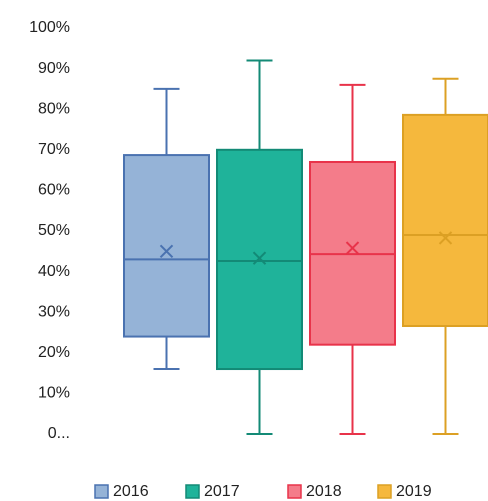  I want to click on y-tick-label: 40%, so click(54, 271).